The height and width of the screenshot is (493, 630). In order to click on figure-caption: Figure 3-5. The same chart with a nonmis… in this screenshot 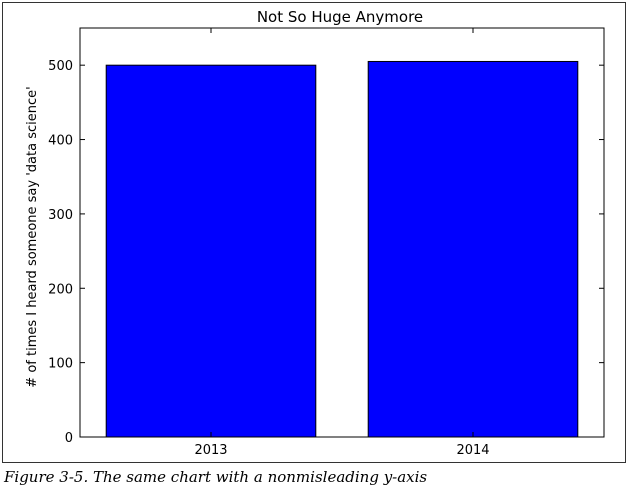, I will do `click(216, 477)`.